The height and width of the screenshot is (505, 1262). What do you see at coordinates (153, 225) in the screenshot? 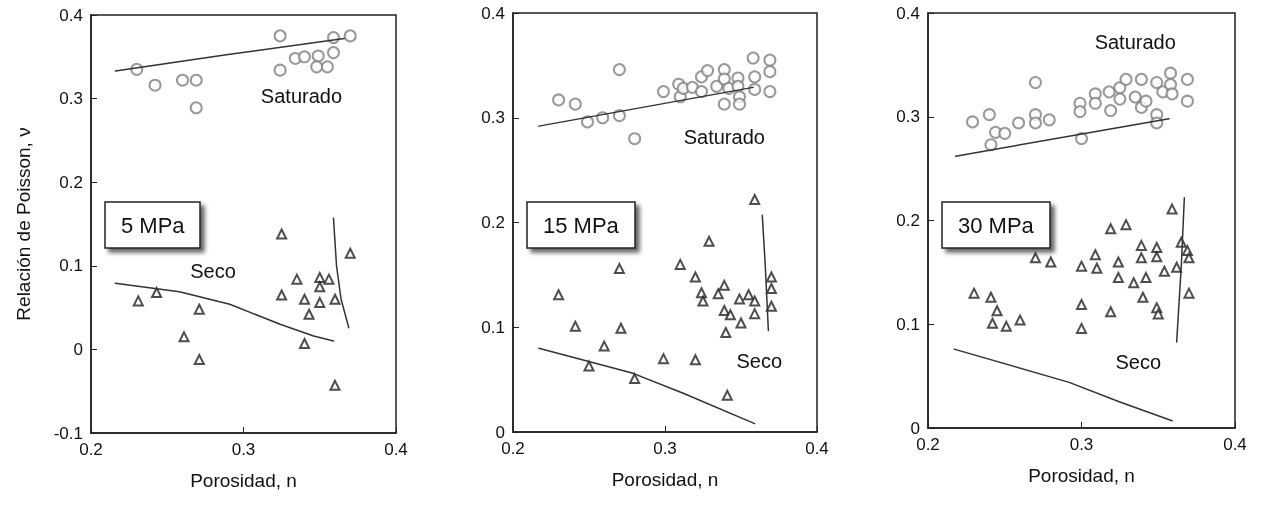
I see `text: 5 MPa` at bounding box center [153, 225].